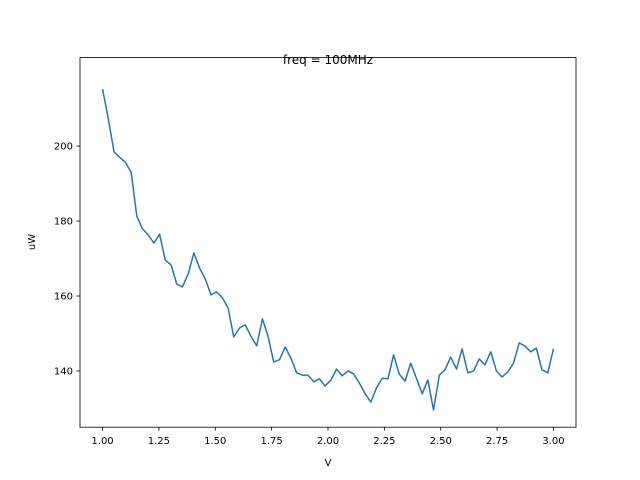 The height and width of the screenshot is (480, 640). I want to click on y-tick-label: 140, so click(63, 371).